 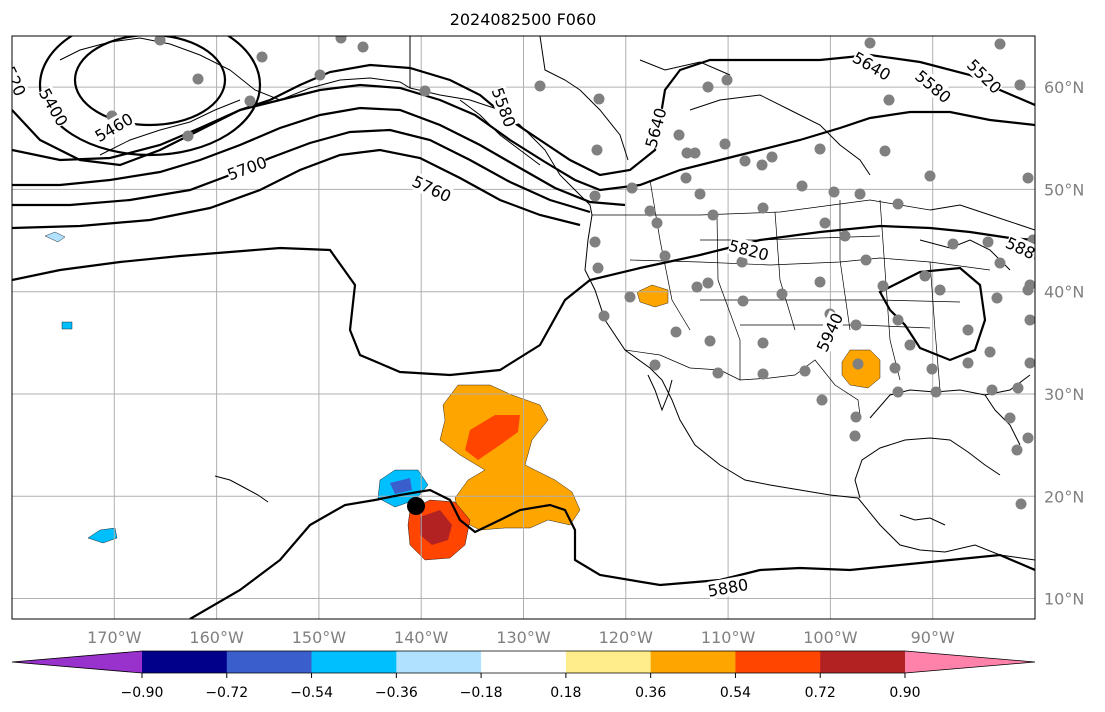 I want to click on colorbar-tick-label: 0.36, so click(x=650, y=693).